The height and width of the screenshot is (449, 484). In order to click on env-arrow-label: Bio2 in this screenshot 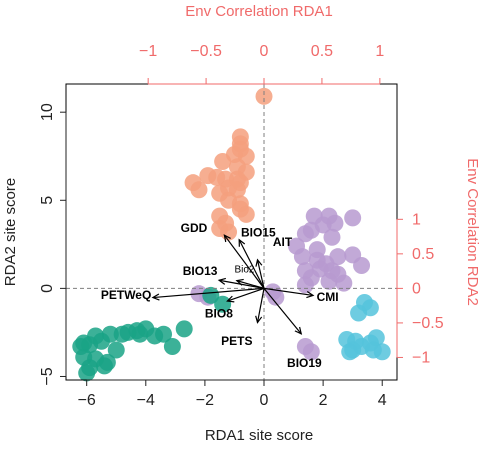, I will do `click(244, 270)`.